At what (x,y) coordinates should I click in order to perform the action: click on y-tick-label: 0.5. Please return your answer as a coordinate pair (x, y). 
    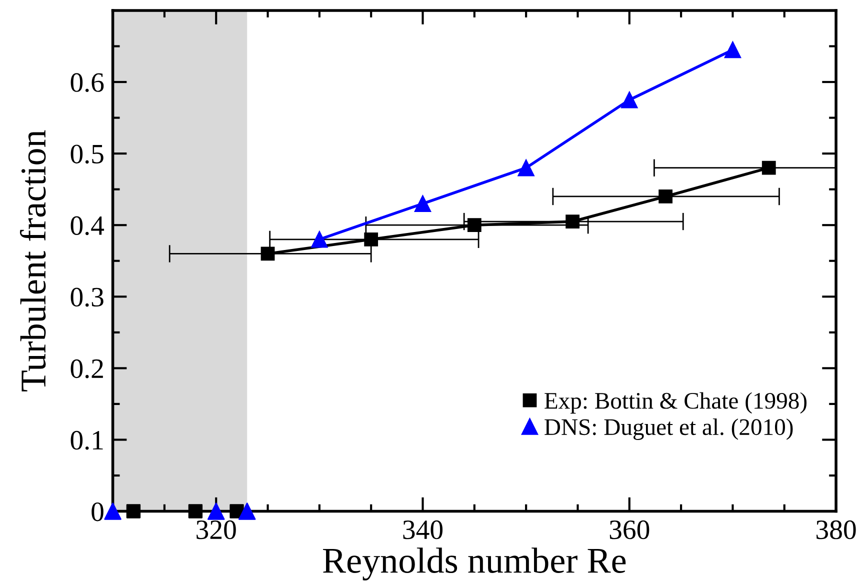
    Looking at the image, I should click on (87, 154).